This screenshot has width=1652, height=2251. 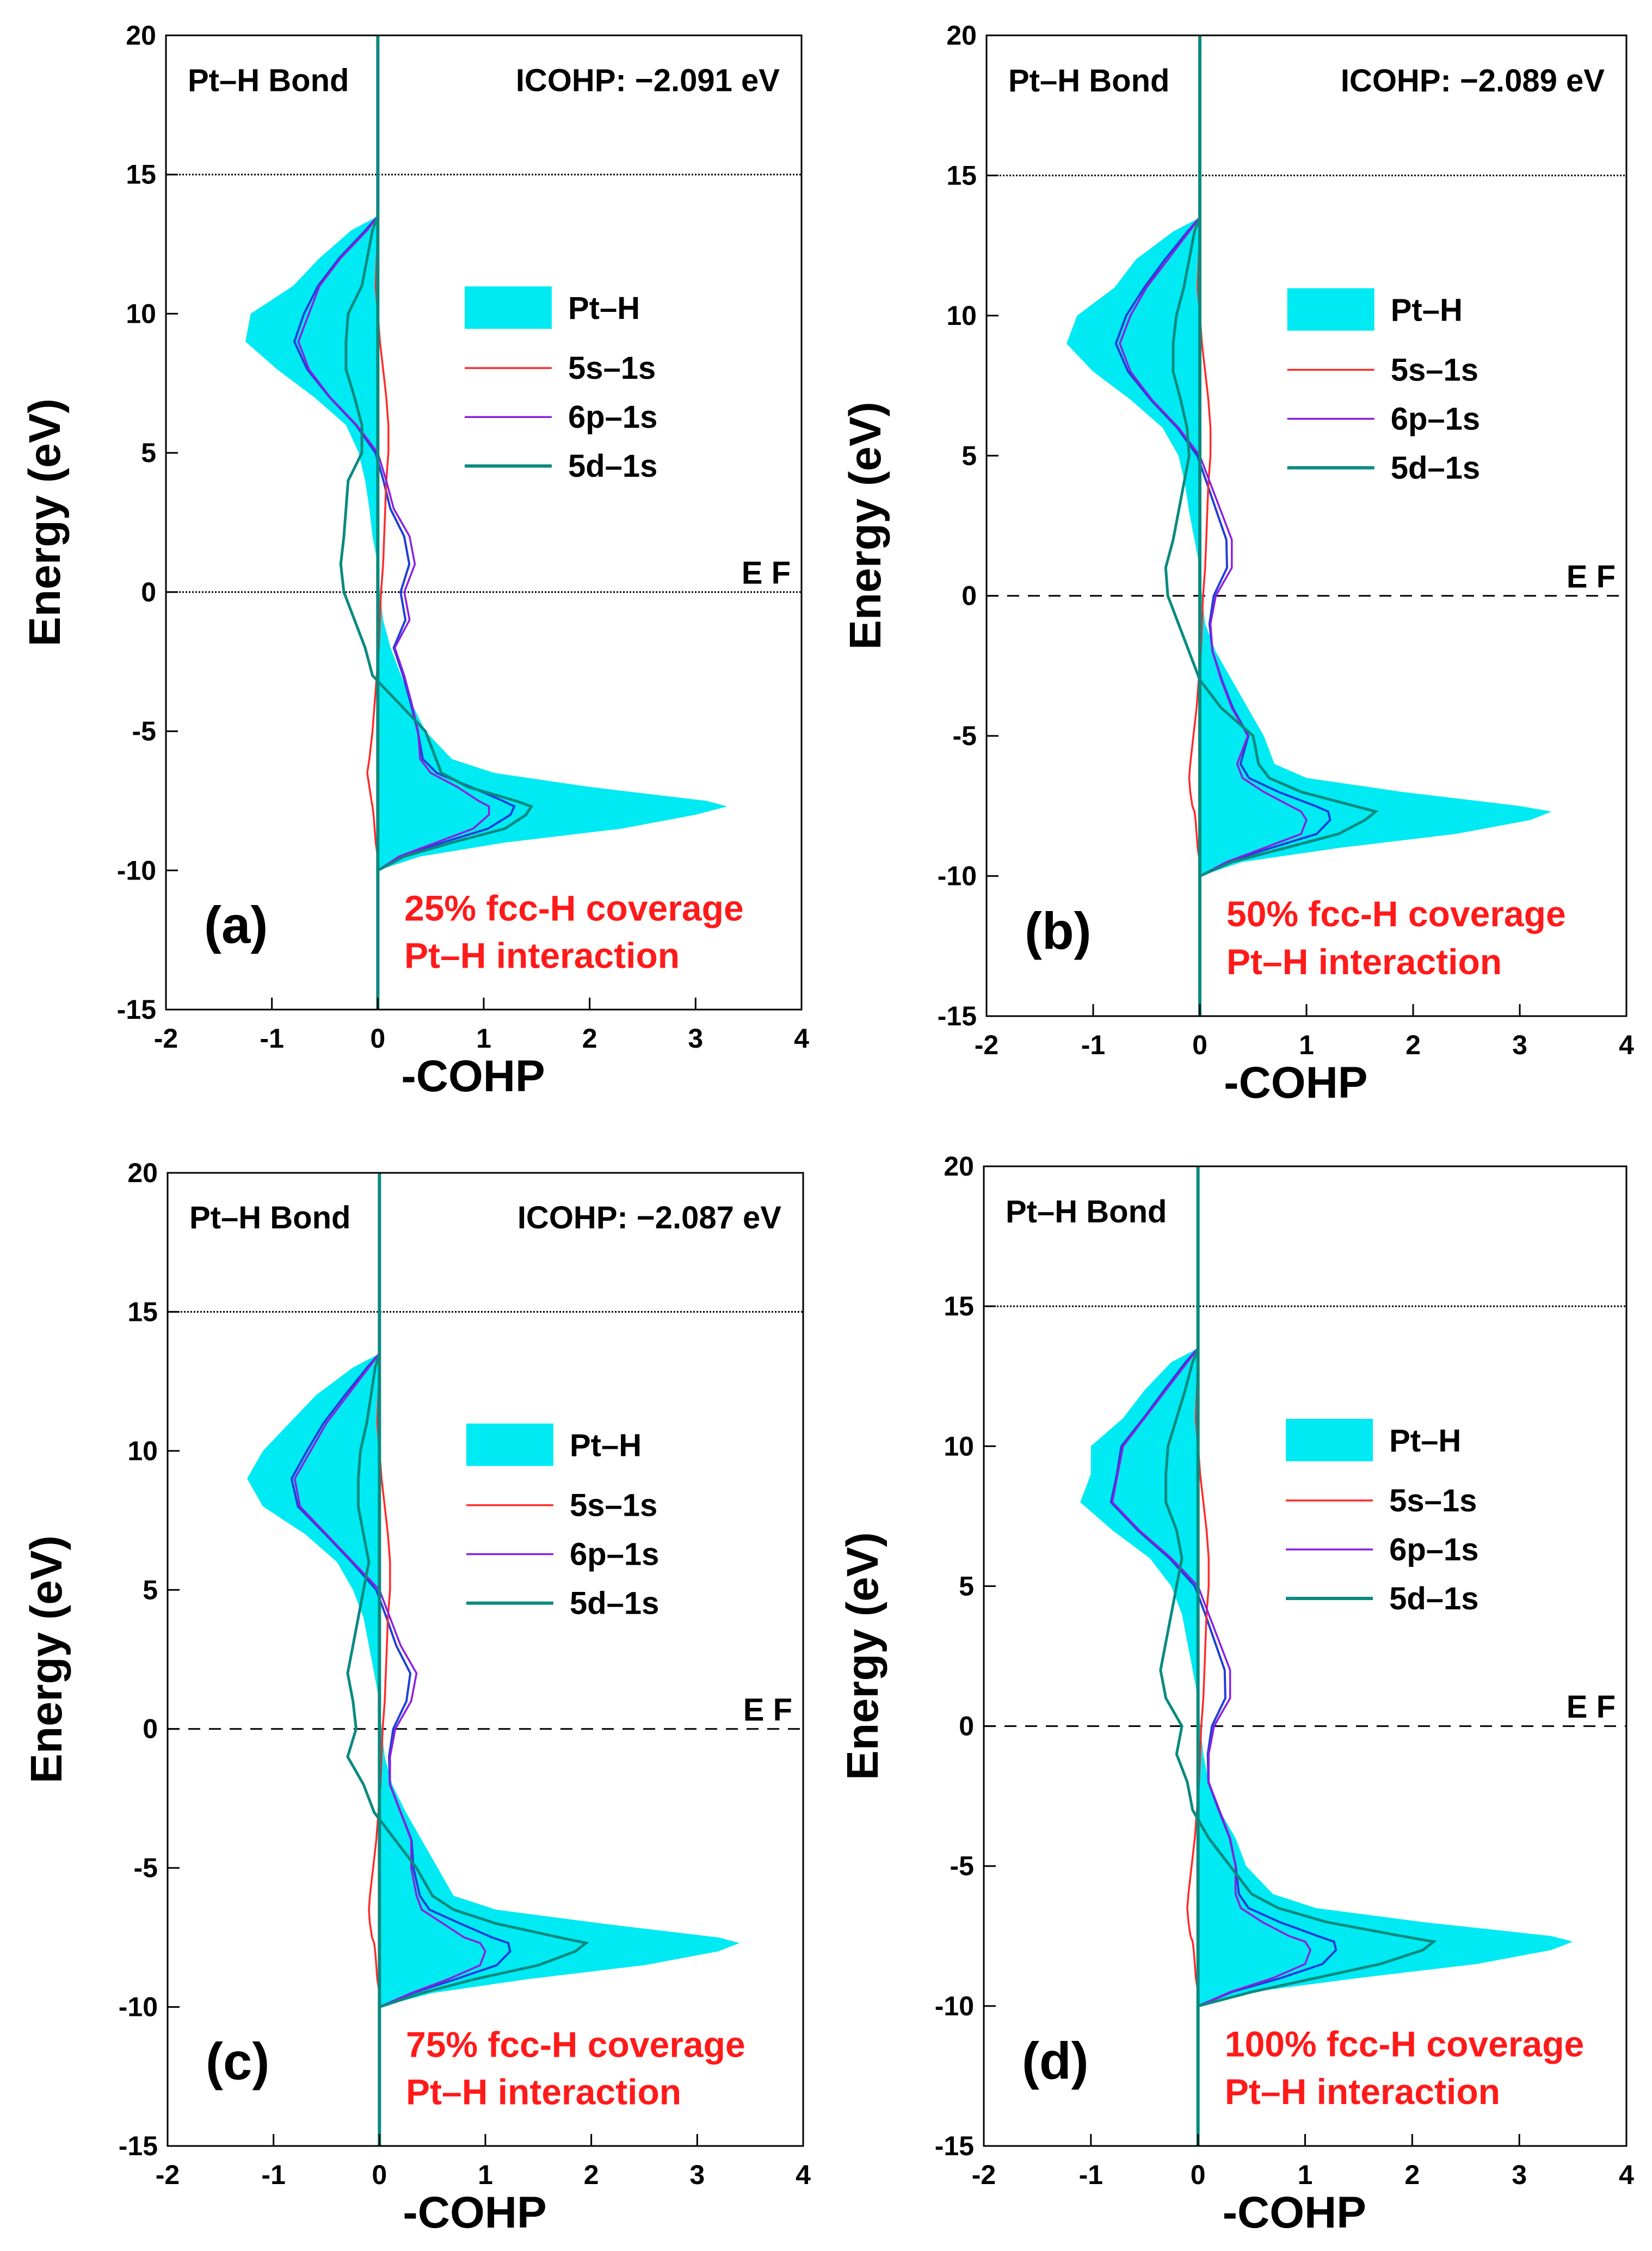 I want to click on coverage-caption: 100% fcc-H coverage, so click(x=1404, y=2044).